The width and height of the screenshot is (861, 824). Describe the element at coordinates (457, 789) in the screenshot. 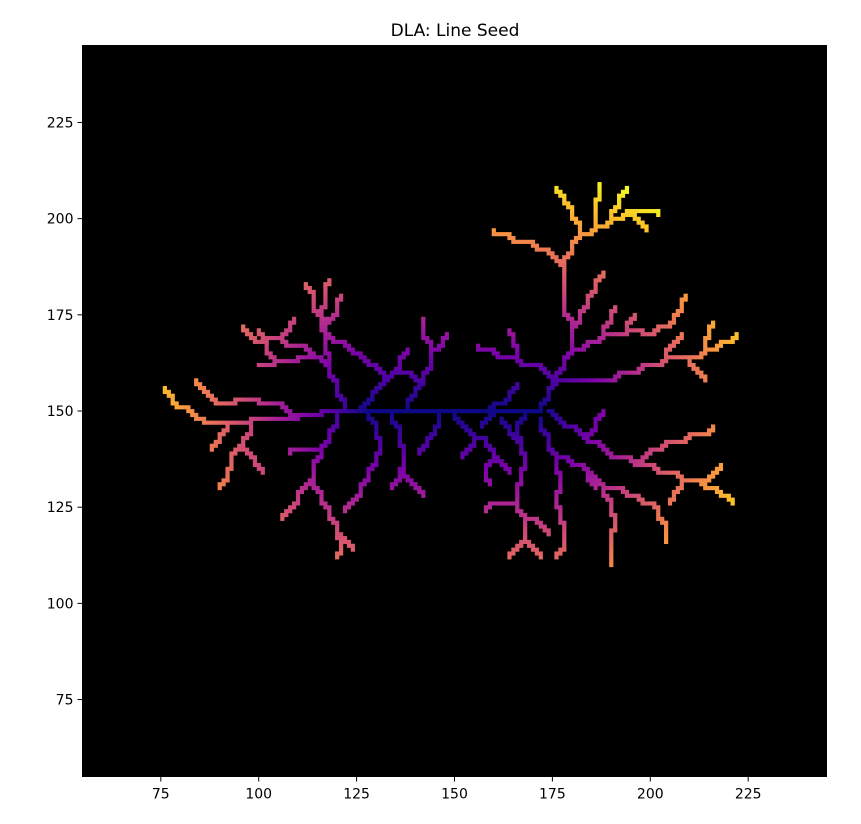

I see `x-axis: 75 100 125 150 175 200 225` at that location.